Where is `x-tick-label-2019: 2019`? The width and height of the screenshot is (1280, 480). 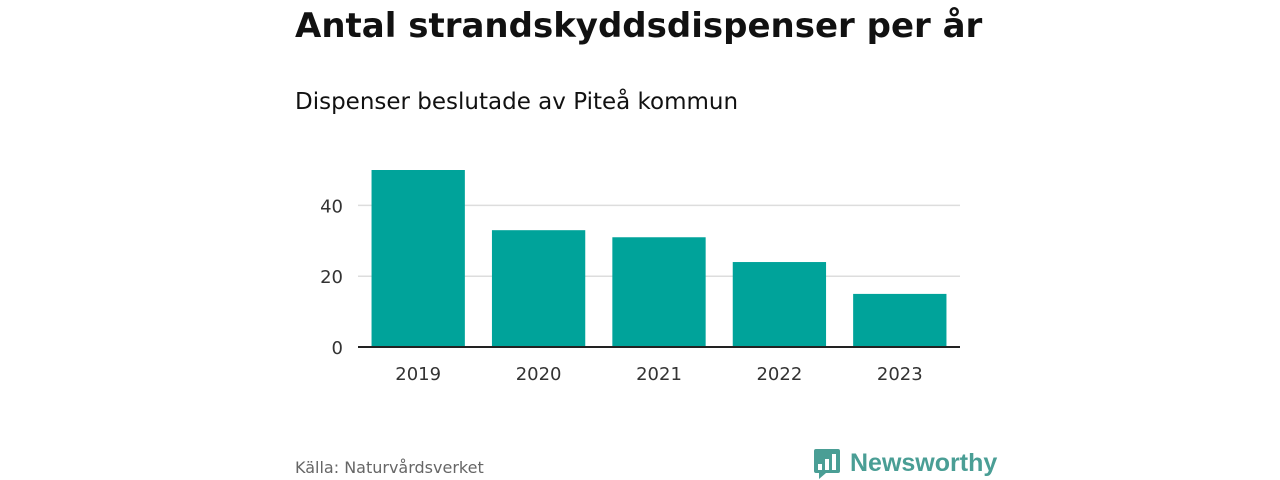
x-tick-label-2019: 2019 is located at coordinates (418, 374).